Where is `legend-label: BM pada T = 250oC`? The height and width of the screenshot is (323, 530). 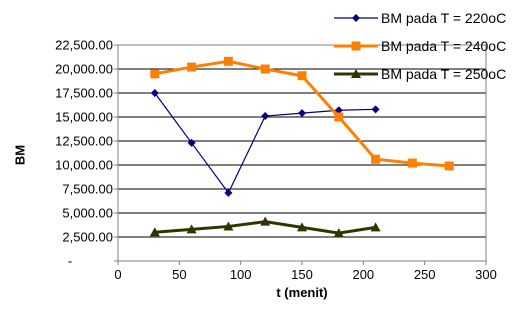
legend-label: BM pada T = 250oC is located at coordinates (443, 74).